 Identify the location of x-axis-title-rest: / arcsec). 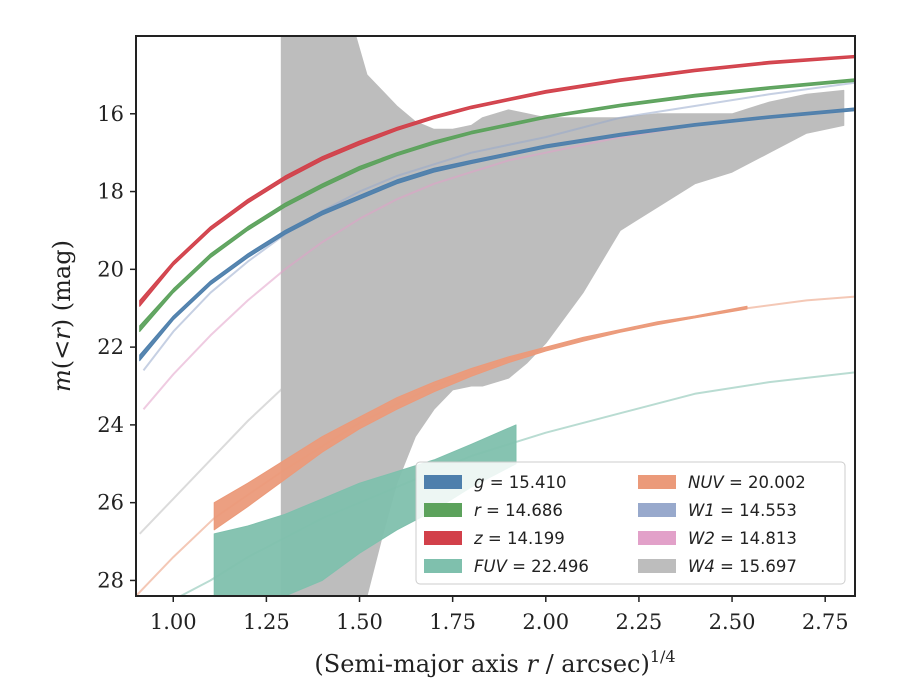
(594, 664).